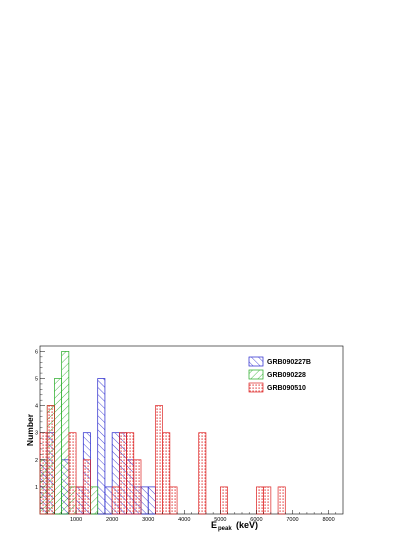 This screenshot has width=415, height=537. I want to click on y-tick-label: 4, so click(36, 407).